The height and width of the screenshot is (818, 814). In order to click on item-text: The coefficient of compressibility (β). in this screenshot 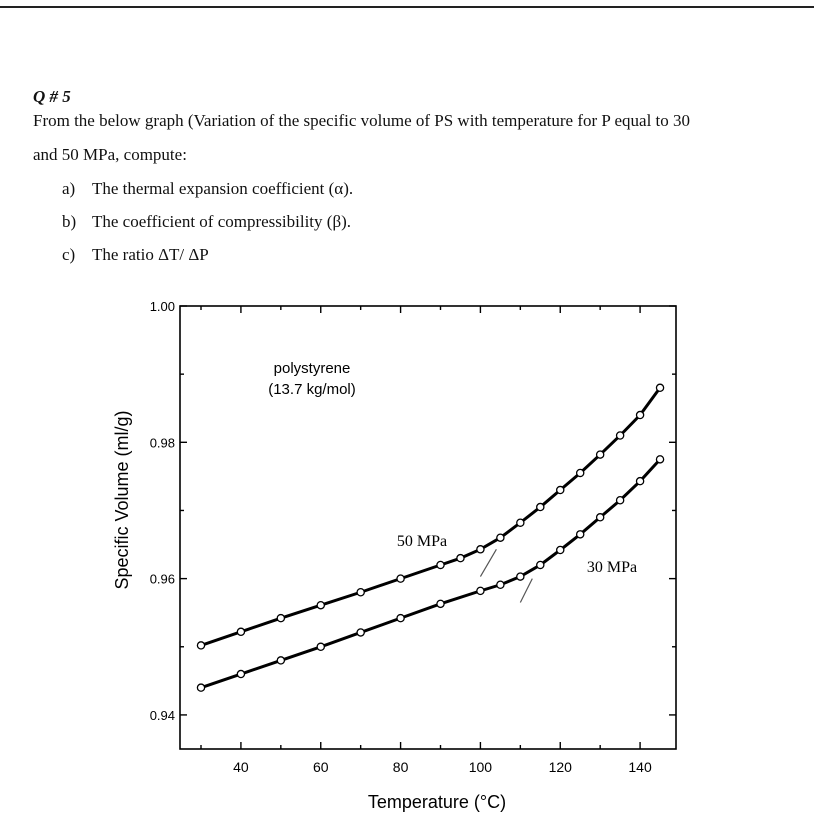, I will do `click(222, 221)`.